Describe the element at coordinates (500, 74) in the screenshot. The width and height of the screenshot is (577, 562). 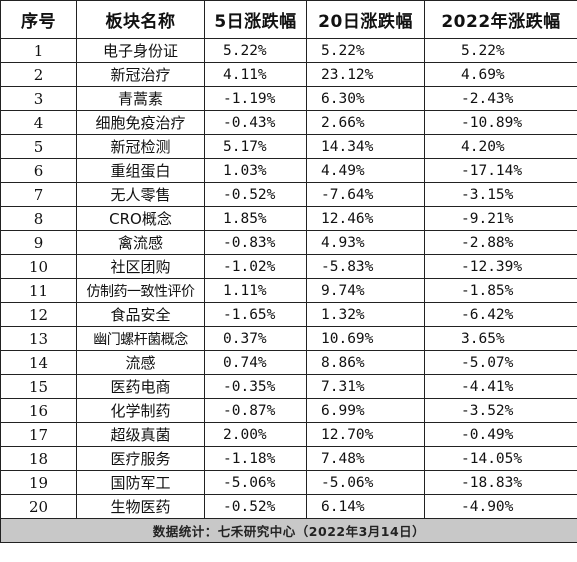
I see `change-2022: 4.69%` at that location.